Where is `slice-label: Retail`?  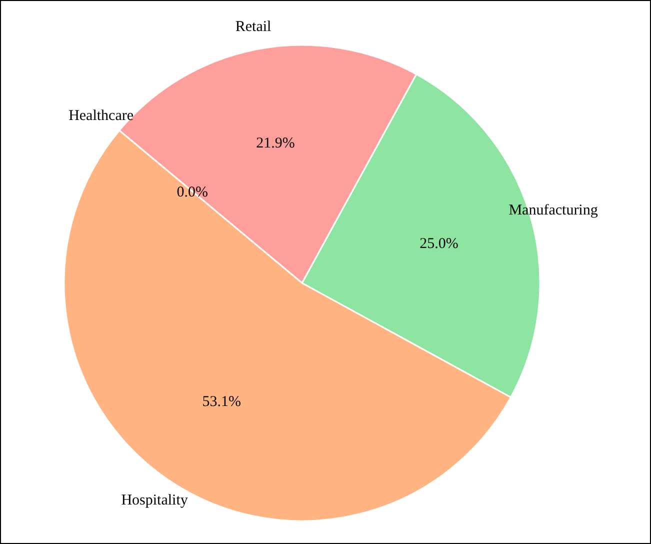
slice-label: Retail is located at coordinates (253, 26).